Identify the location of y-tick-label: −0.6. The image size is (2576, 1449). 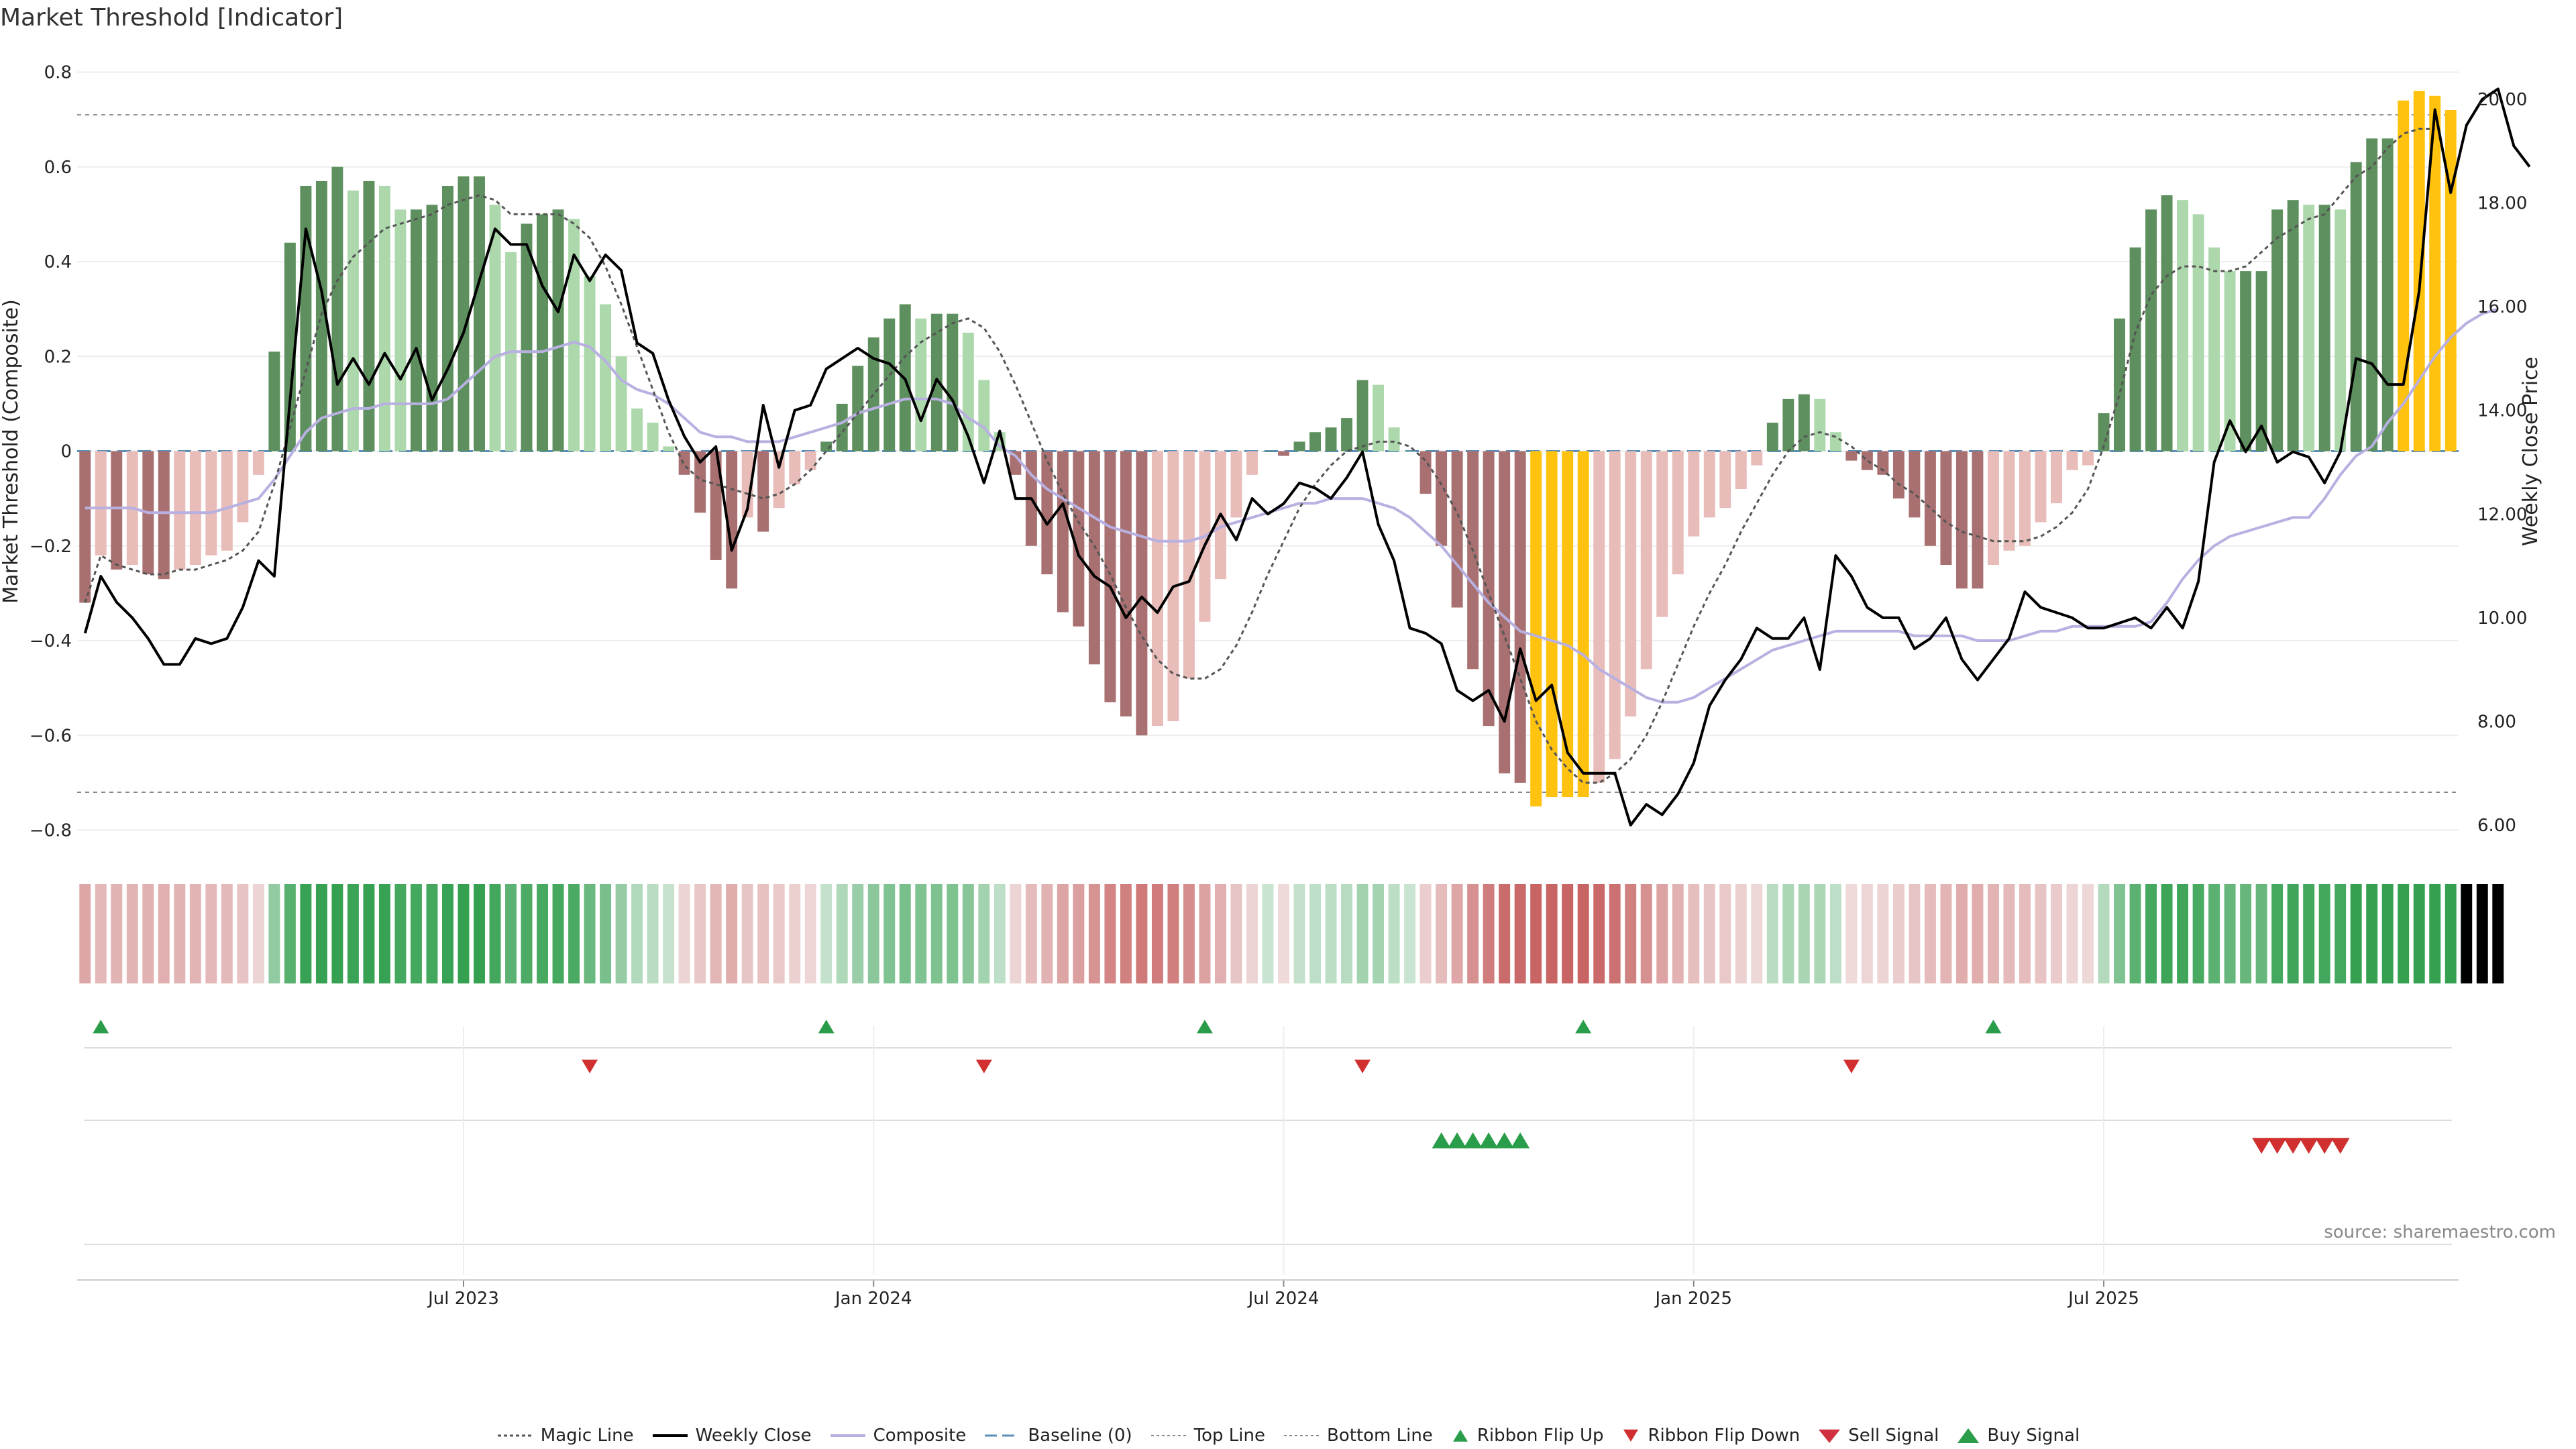
(51, 736).